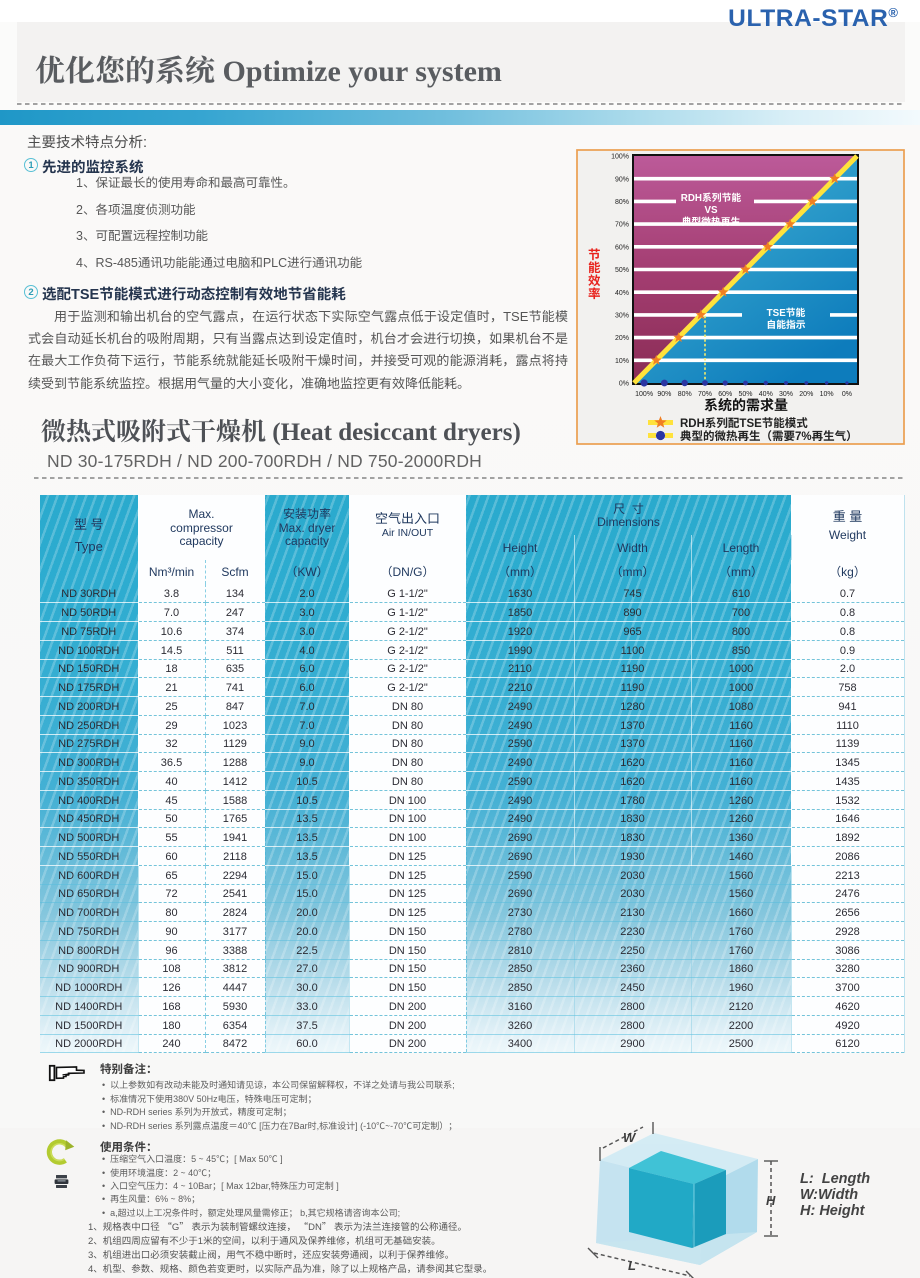 The width and height of the screenshot is (920, 1278). What do you see at coordinates (632, 1265) in the screenshot?
I see `svg-text: L` at bounding box center [632, 1265].